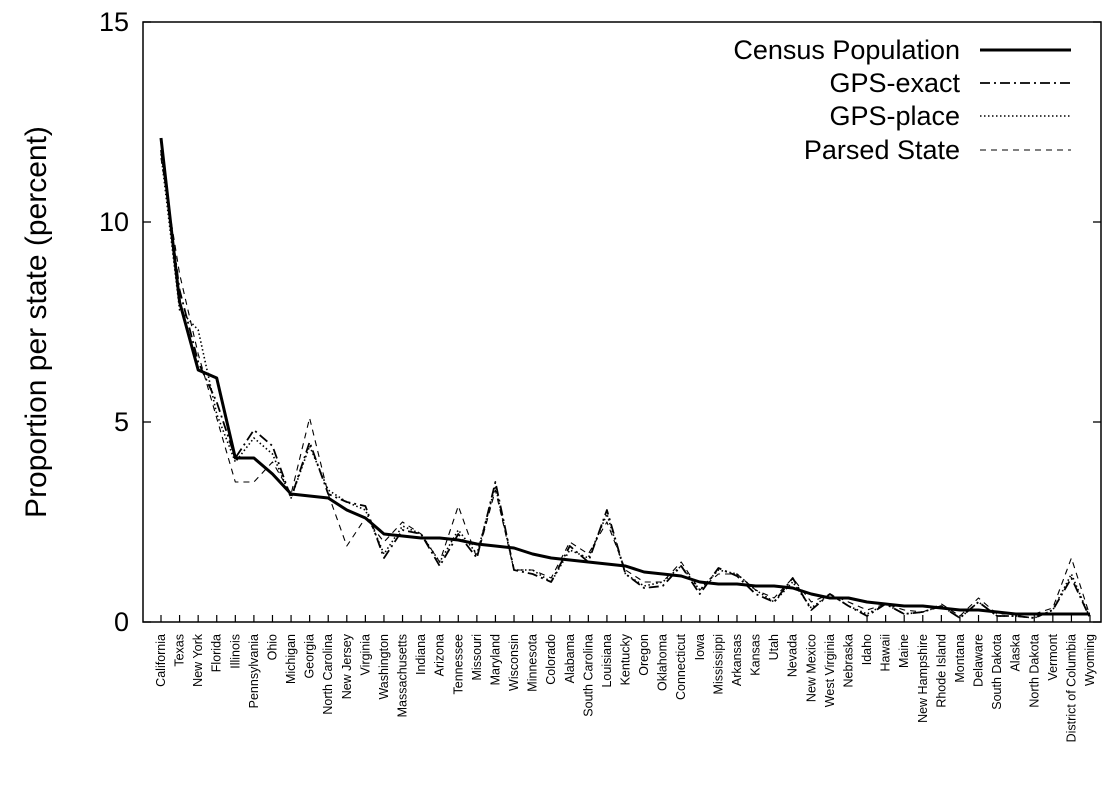  I want to click on x-tick-label: Mississippi, so click(718, 664).